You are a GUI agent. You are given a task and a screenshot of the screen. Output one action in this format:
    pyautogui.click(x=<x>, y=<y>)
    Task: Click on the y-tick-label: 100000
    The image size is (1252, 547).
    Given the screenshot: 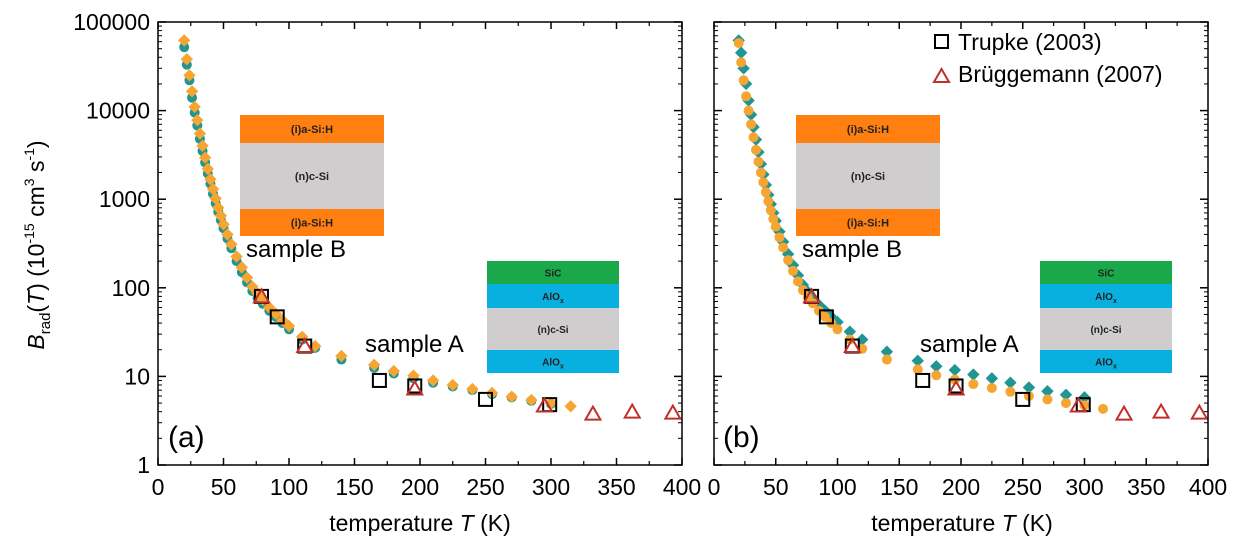 What is the action you would take?
    pyautogui.click(x=111, y=22)
    